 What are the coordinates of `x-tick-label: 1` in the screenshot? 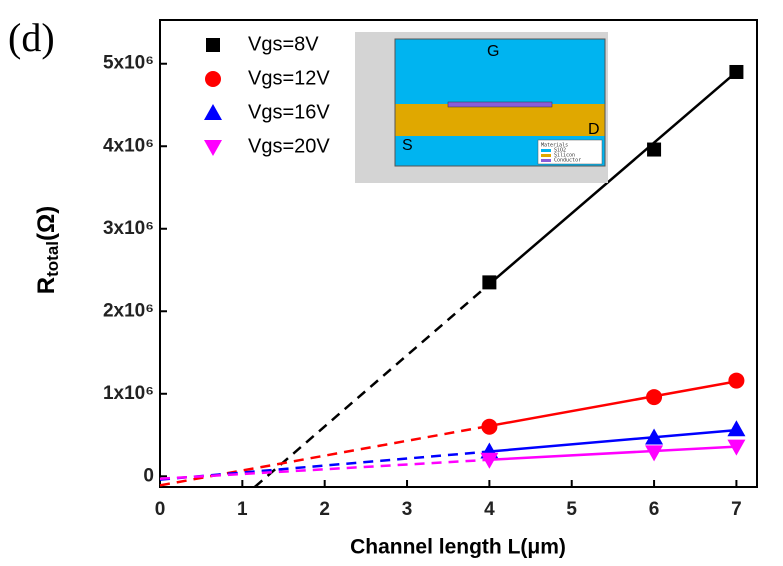 It's located at (242, 509).